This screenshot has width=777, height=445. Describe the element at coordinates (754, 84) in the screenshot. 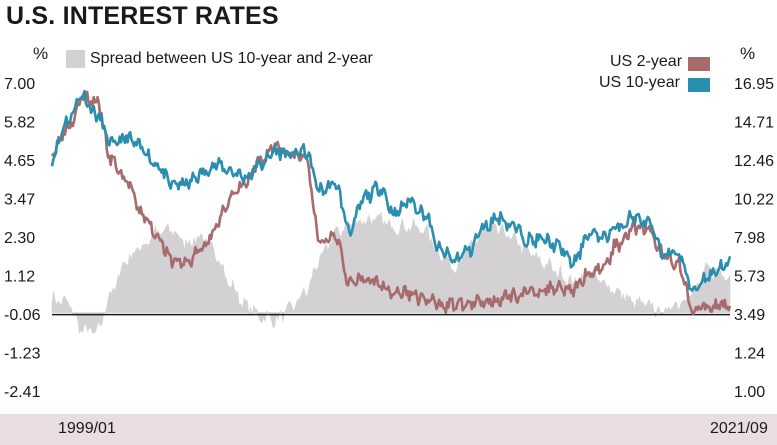

I see `right-axis-tick: 16.95` at that location.